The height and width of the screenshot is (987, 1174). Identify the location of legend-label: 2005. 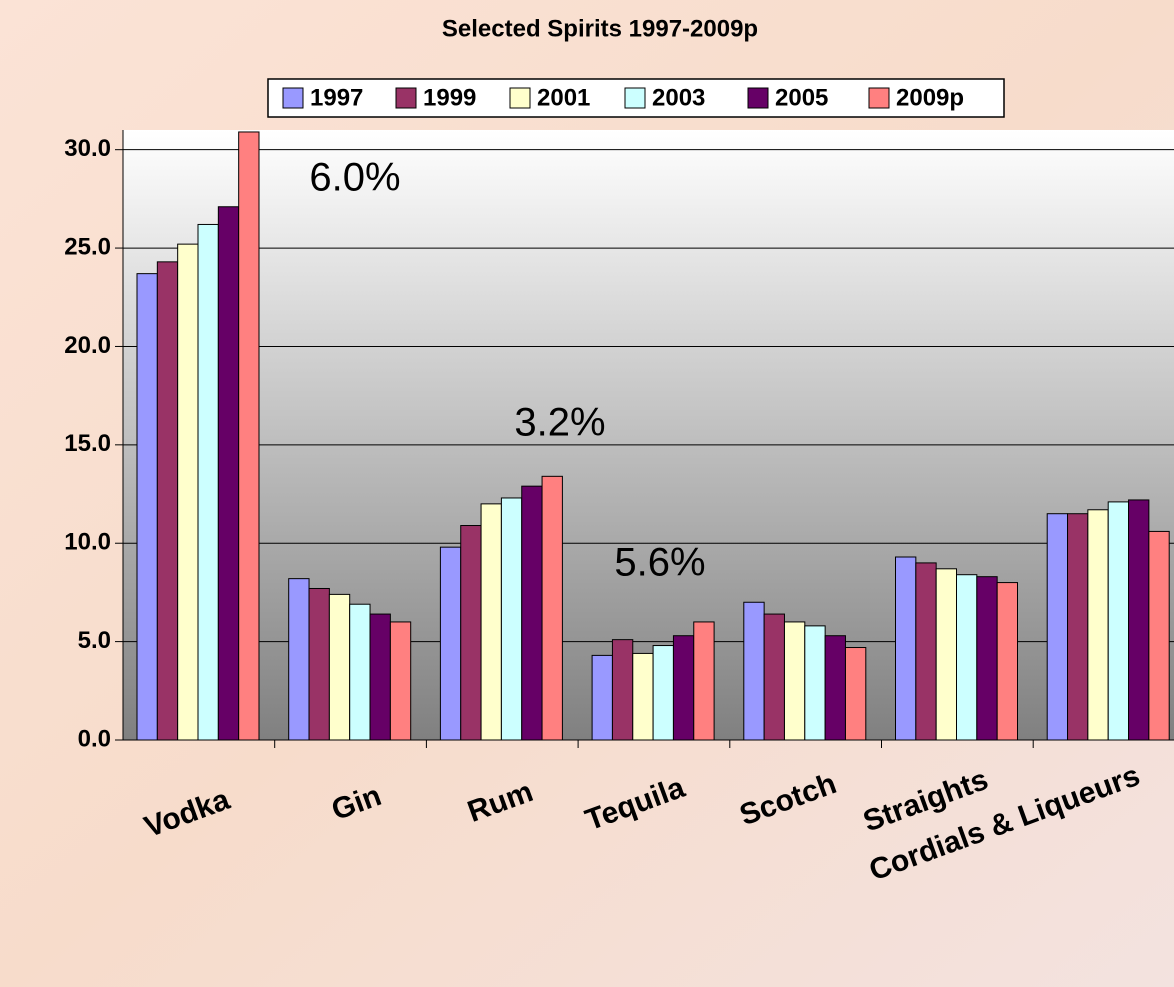
(801, 97).